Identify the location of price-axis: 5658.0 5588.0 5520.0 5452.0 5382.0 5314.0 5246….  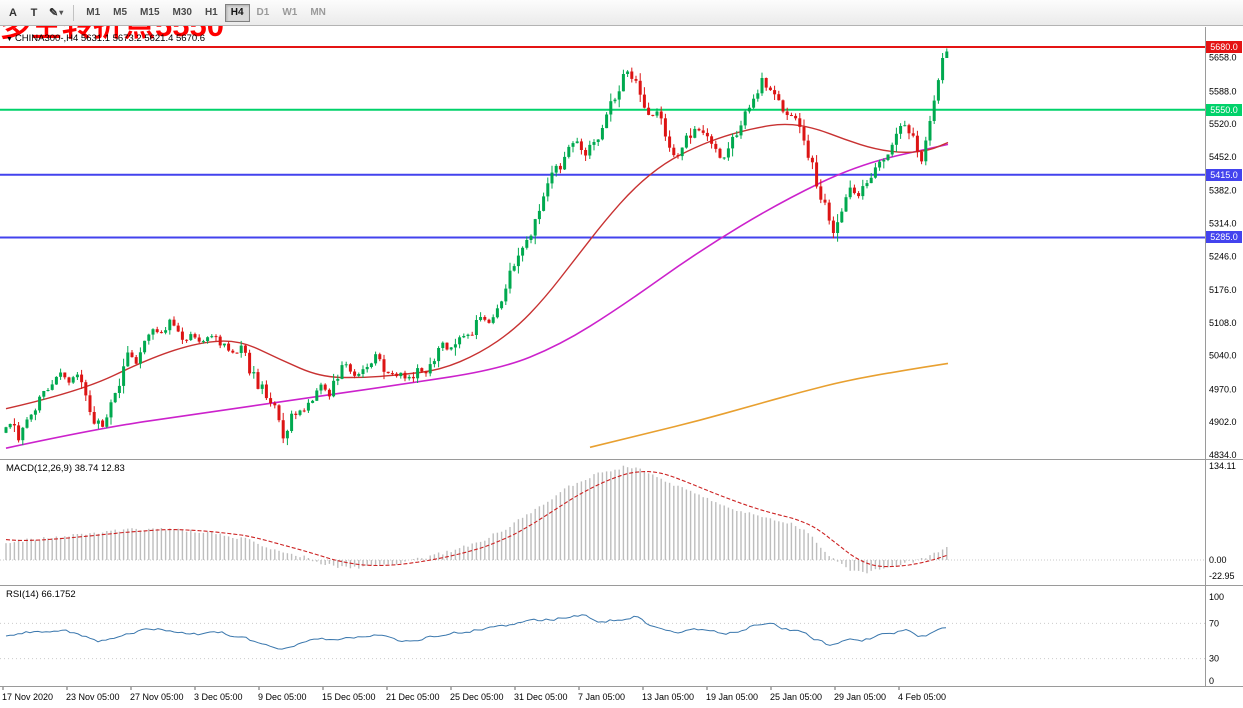
(1223, 369).